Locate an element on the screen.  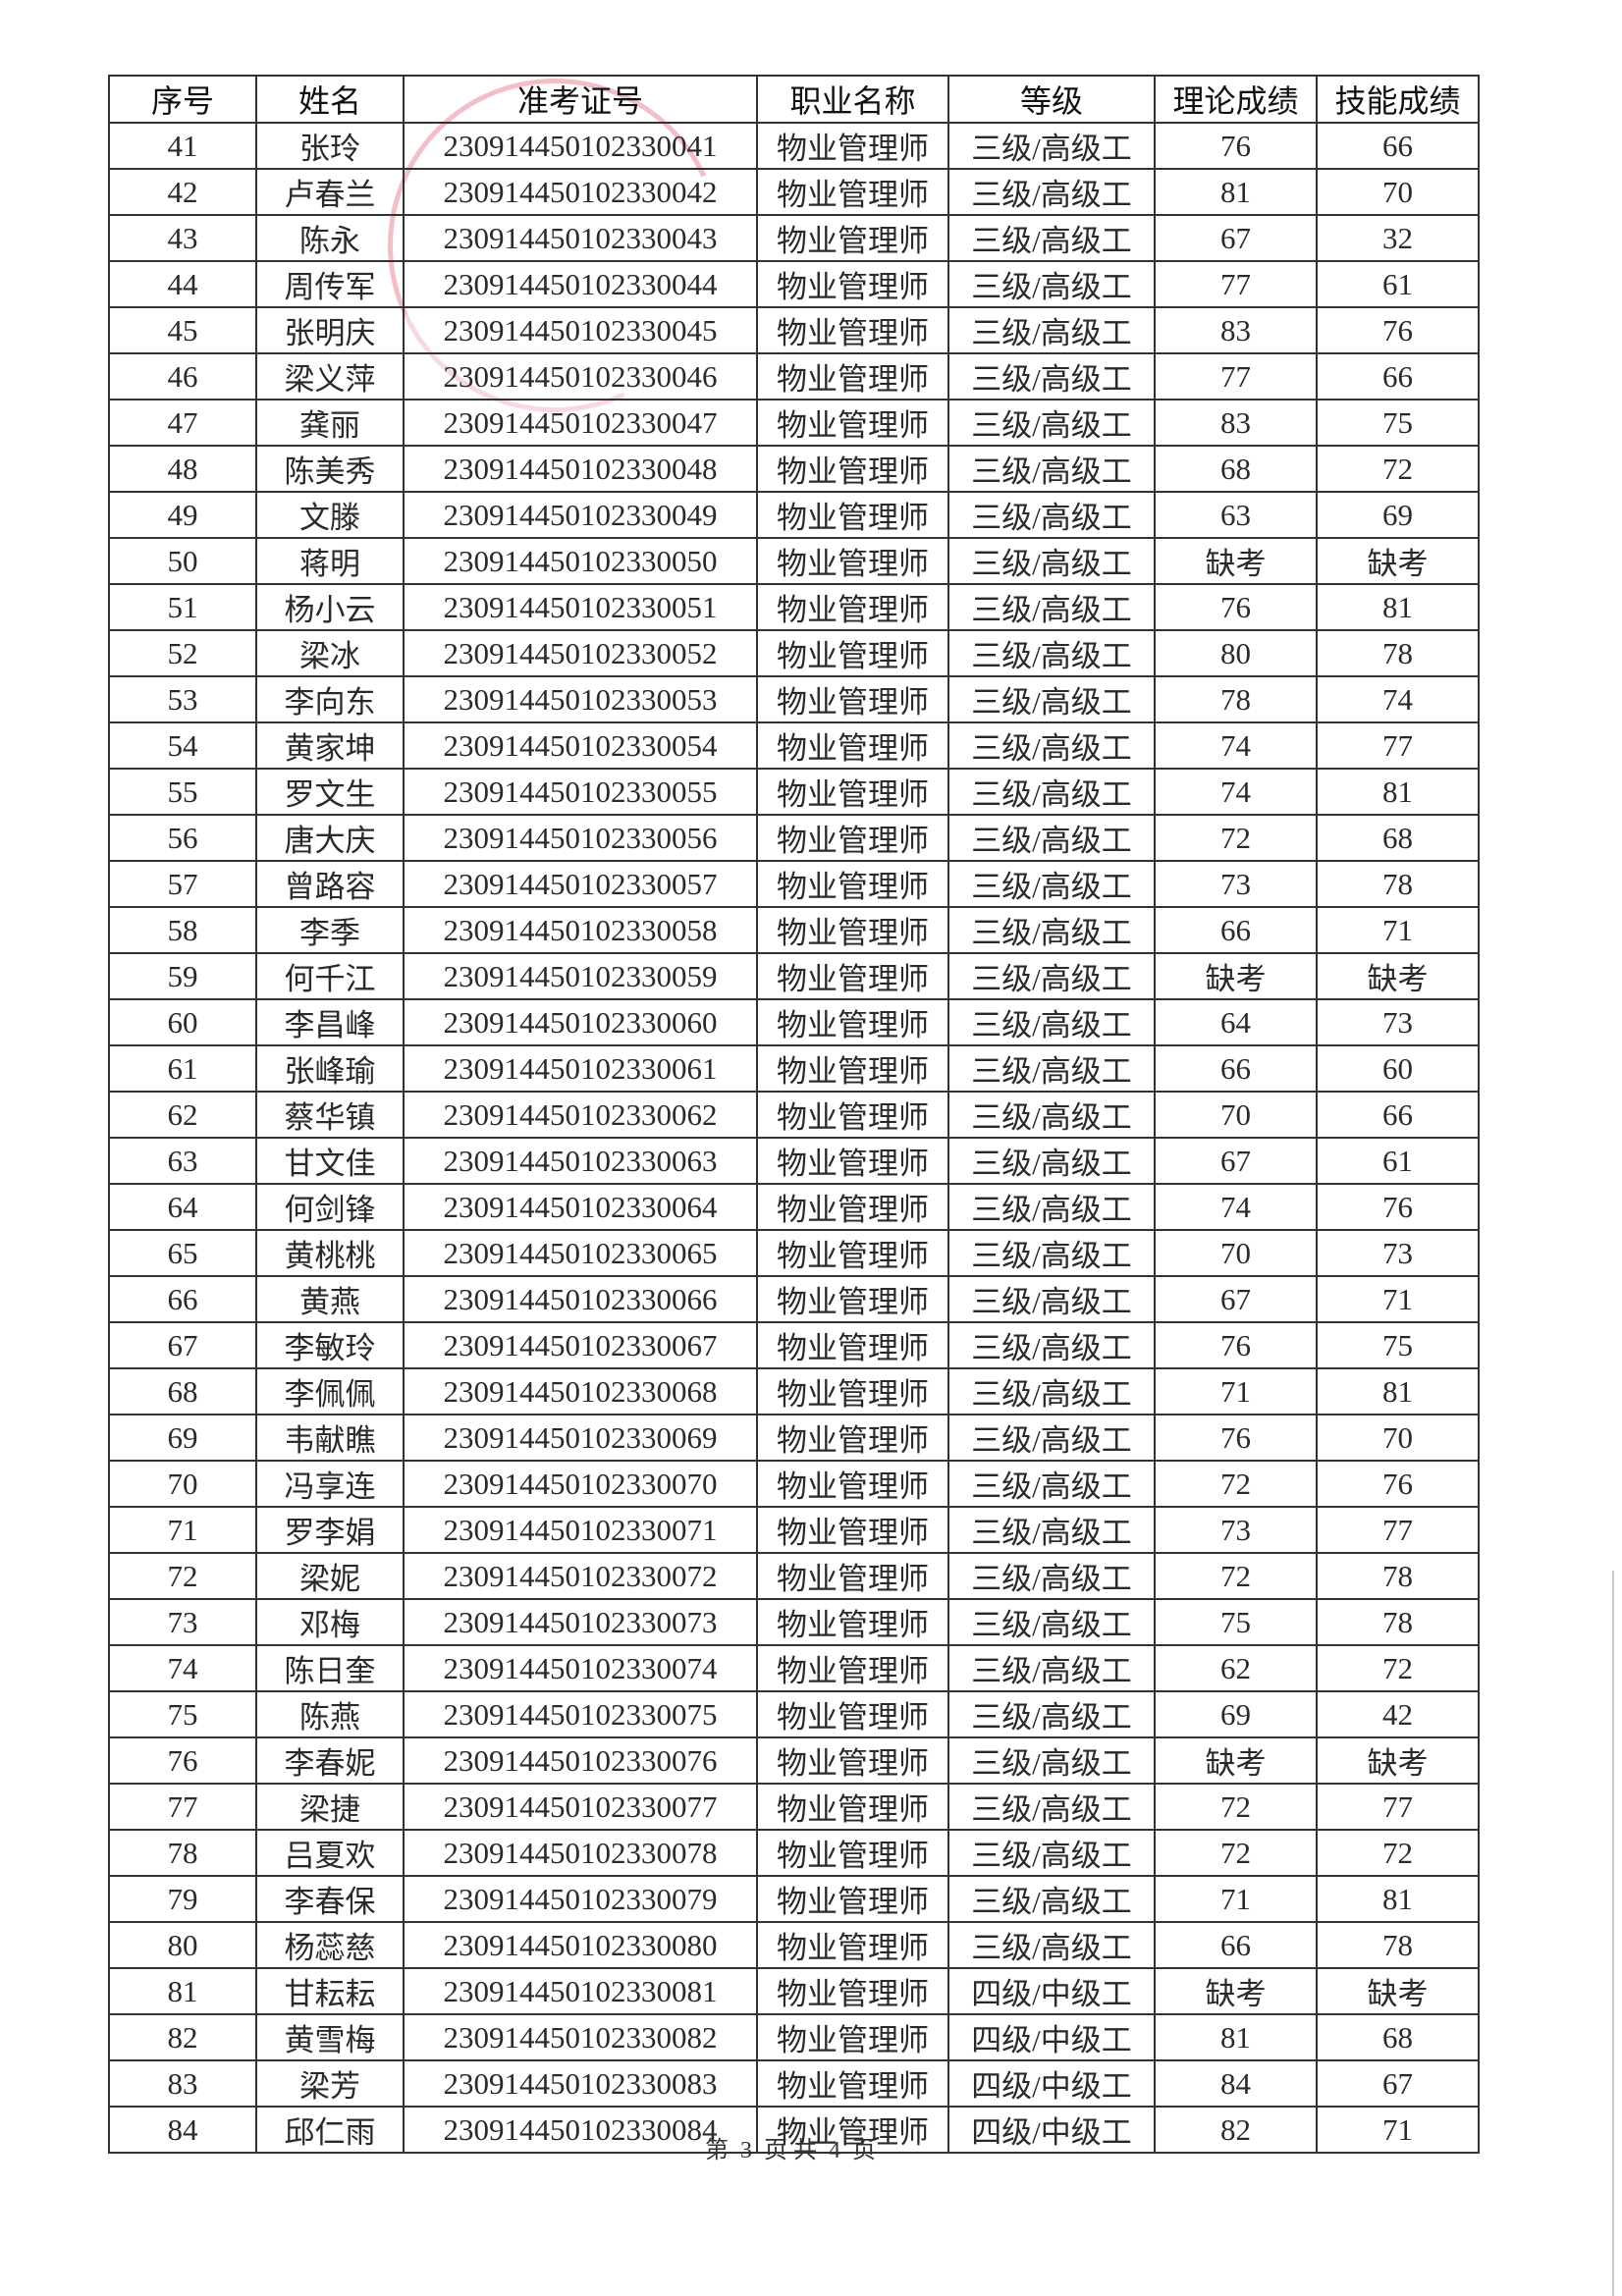
table-row: 66 黄燕 230914450102330066 物业管理师 三级/高级工 67 71 is located at coordinates (794, 1299).